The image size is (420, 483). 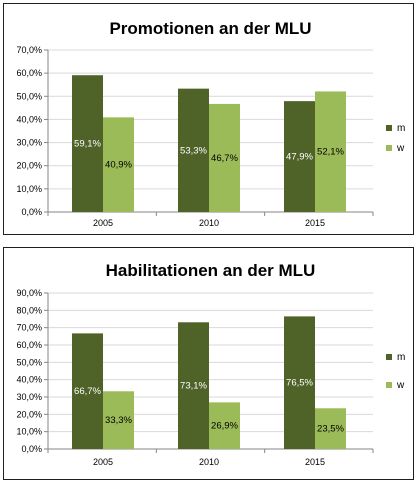 I want to click on chart-title: Habilitationen an der MLU, so click(x=211, y=270).